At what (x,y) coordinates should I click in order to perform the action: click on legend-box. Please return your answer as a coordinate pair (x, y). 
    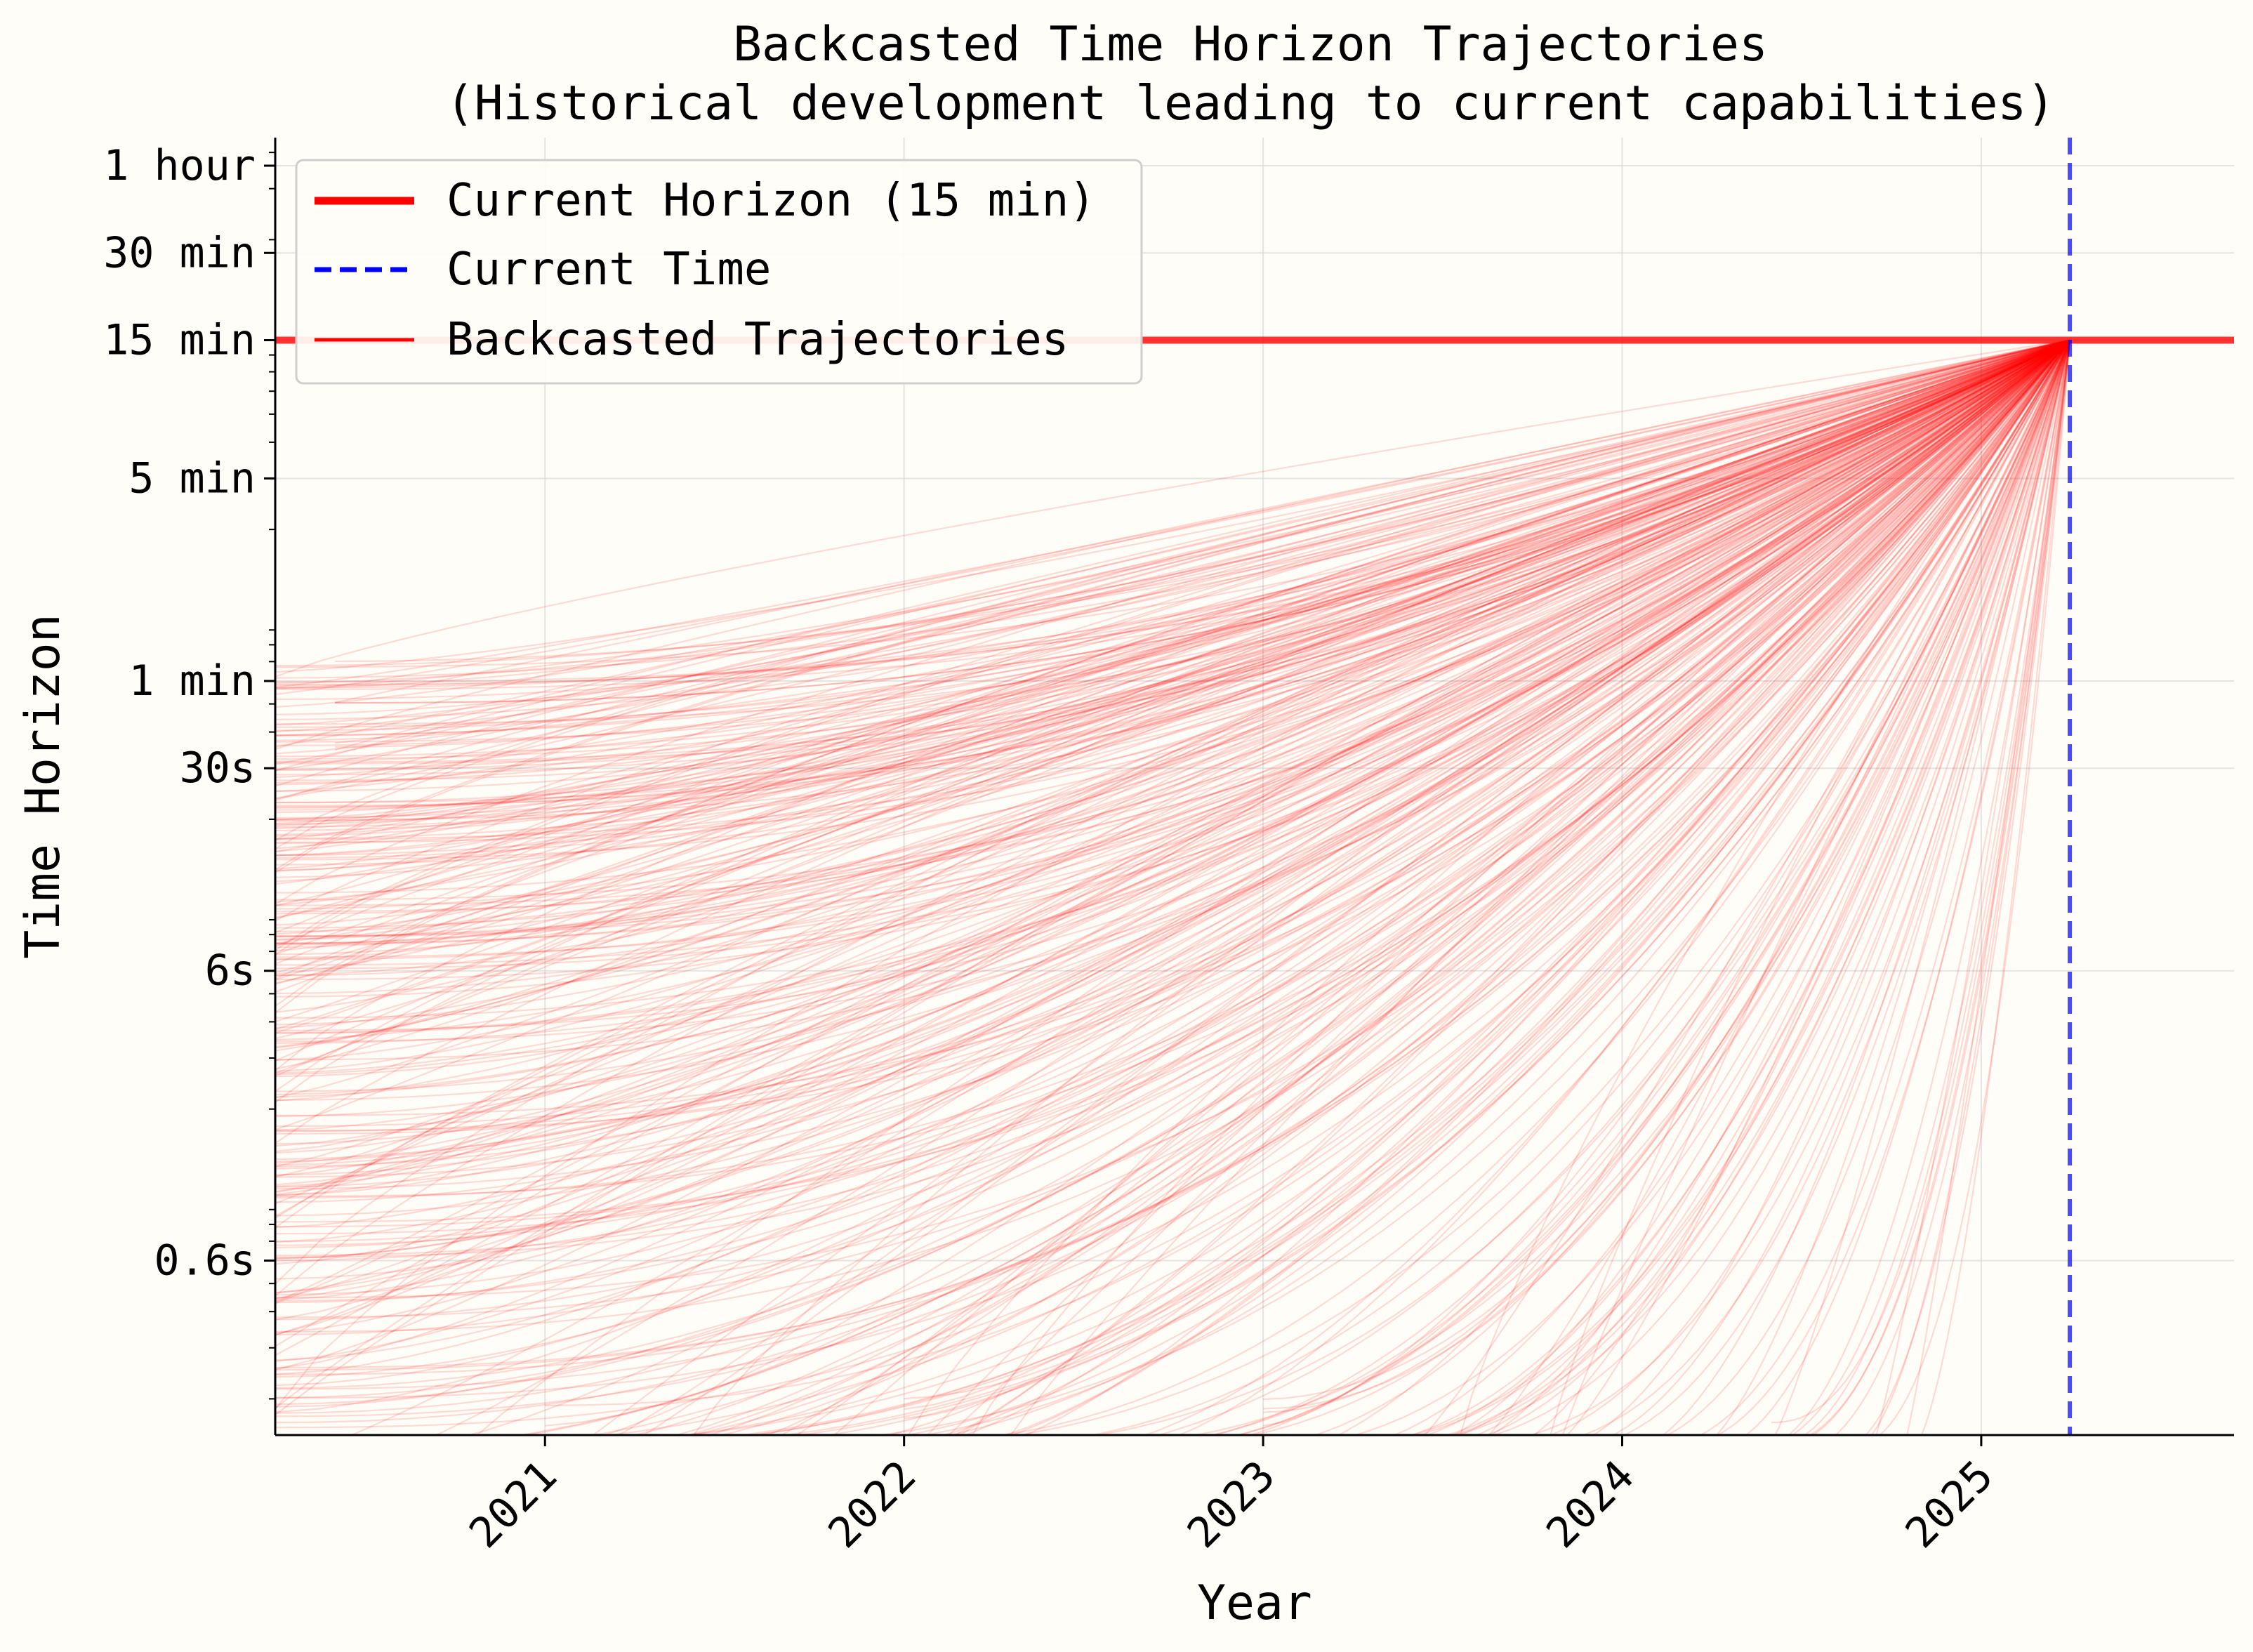
    Looking at the image, I should click on (719, 272).